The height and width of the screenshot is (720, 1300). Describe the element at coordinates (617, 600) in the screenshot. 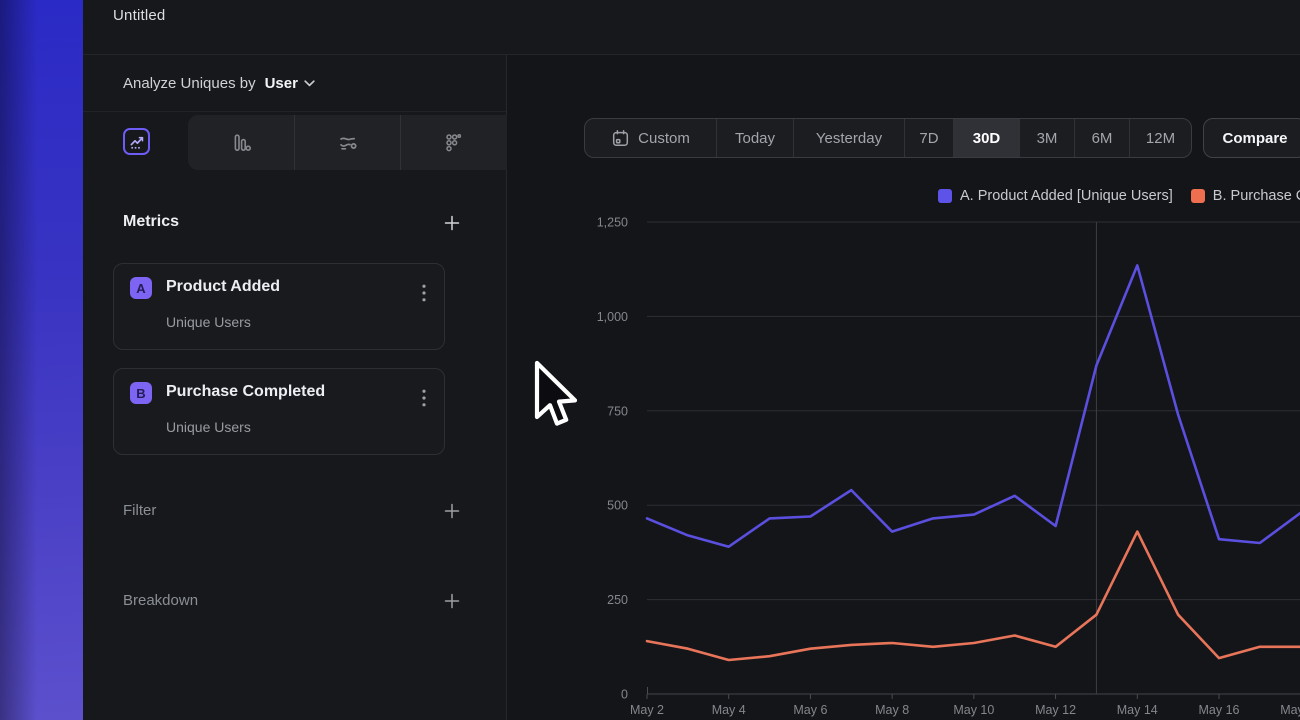

I see `svg-text: 250` at that location.